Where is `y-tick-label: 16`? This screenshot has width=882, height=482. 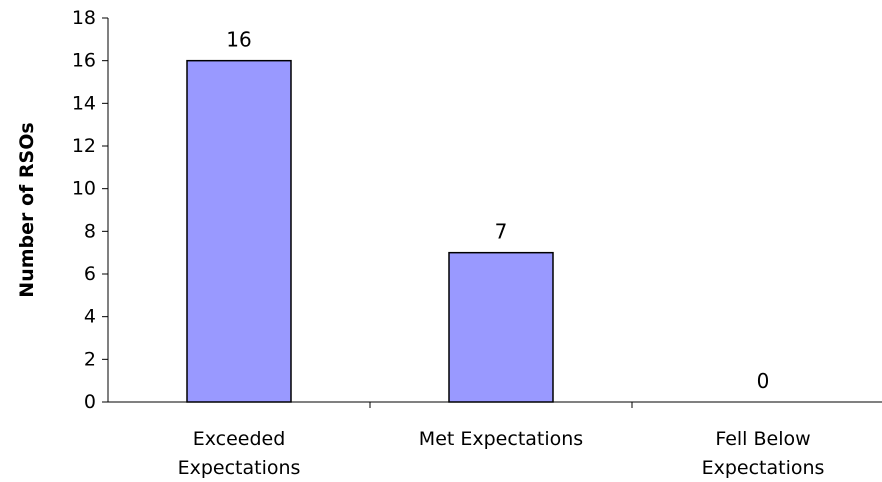 y-tick-label: 16 is located at coordinates (84, 61).